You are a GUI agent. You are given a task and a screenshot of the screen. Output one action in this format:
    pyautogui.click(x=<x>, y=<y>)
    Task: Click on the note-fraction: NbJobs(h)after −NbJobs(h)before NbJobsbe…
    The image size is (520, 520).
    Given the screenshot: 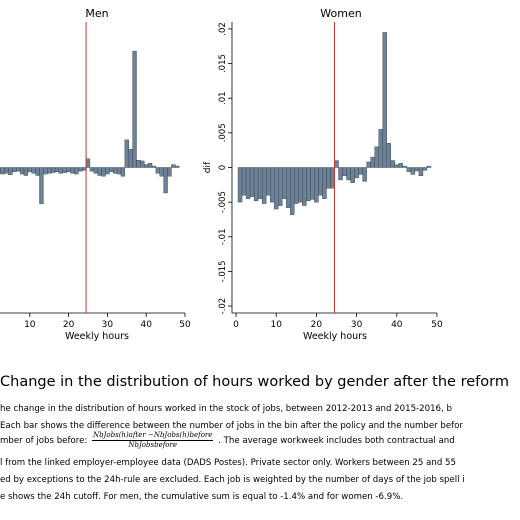 What is the action you would take?
    pyautogui.click(x=153, y=440)
    